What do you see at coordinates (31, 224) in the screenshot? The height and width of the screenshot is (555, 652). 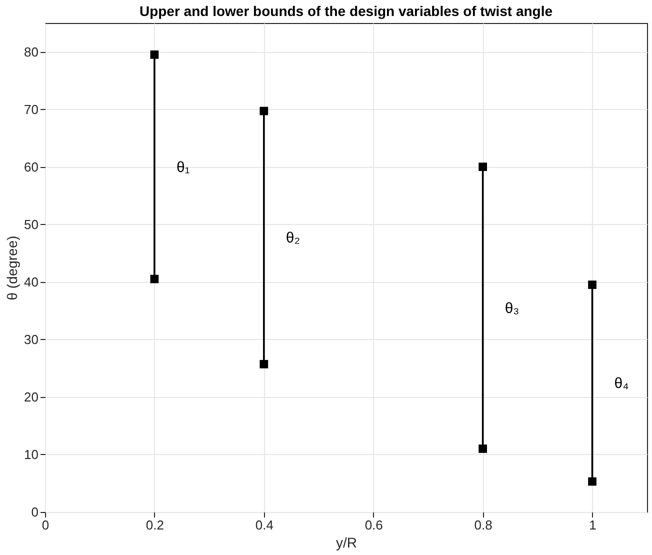 I see `y-tick-label: 50` at bounding box center [31, 224].